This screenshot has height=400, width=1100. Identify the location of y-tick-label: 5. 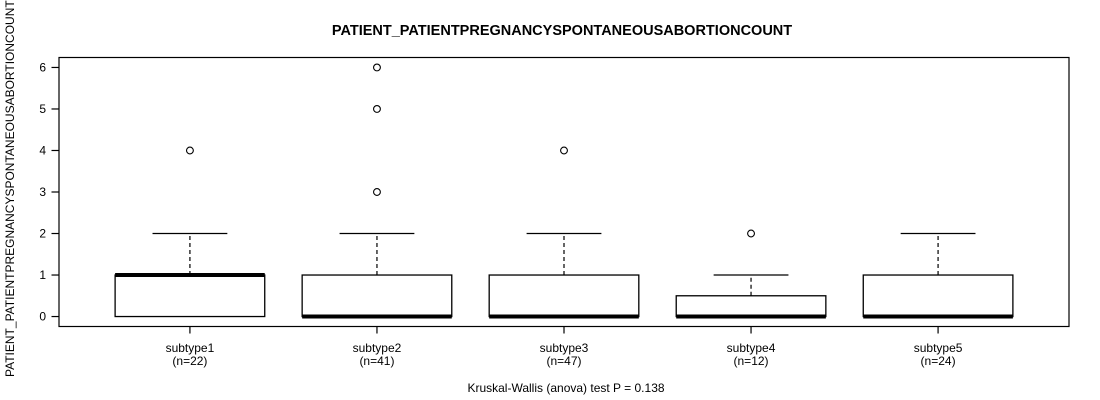
(42, 109).